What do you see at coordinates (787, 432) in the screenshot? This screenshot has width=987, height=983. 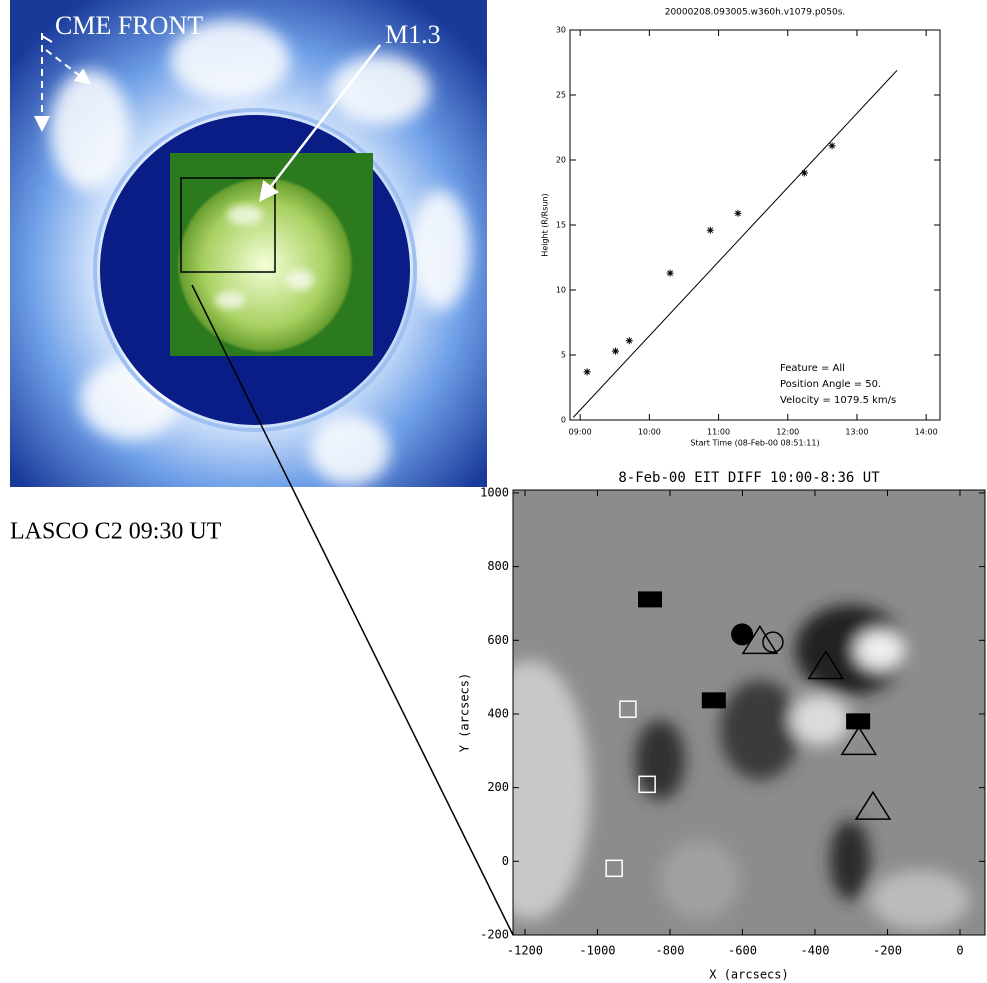 I see `x-tick-label: 12:00` at bounding box center [787, 432].